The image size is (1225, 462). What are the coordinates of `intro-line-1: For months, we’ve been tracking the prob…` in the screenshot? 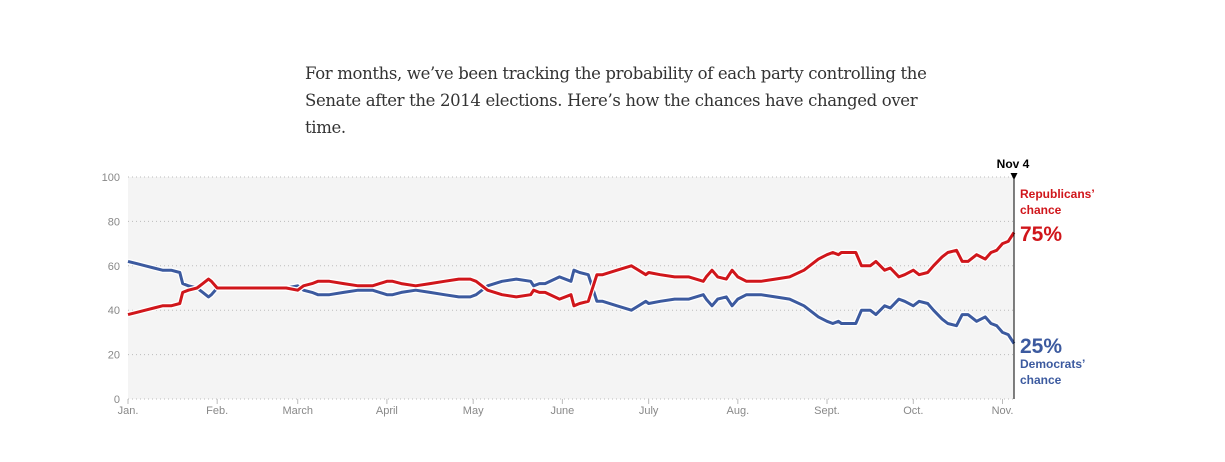 It's located at (616, 73).